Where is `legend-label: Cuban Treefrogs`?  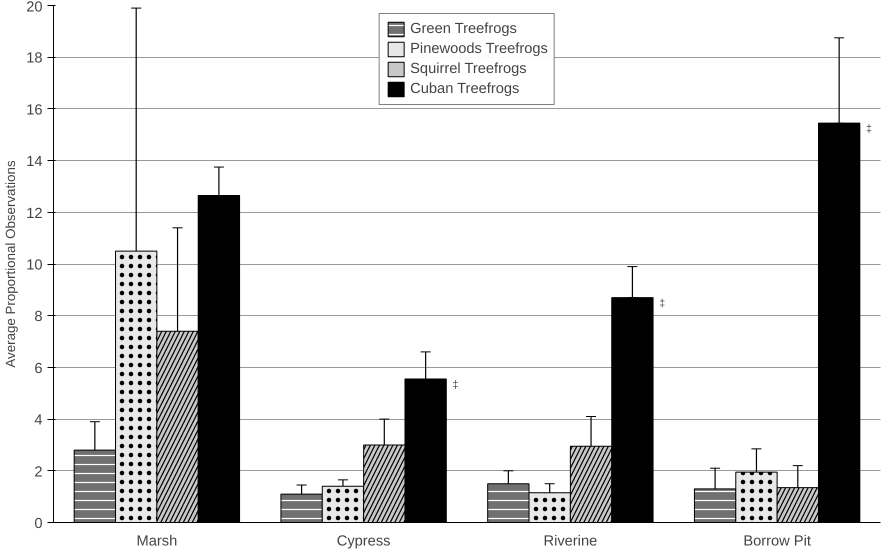 legend-label: Cuban Treefrogs is located at coordinates (465, 89).